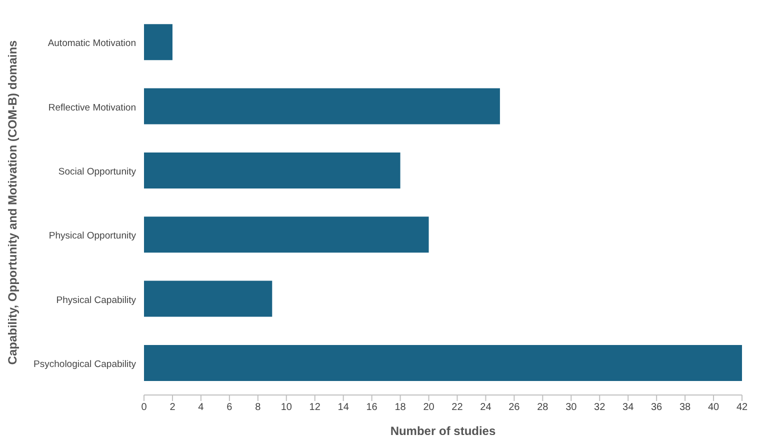  I want to click on x-tick-label: 34, so click(628, 408).